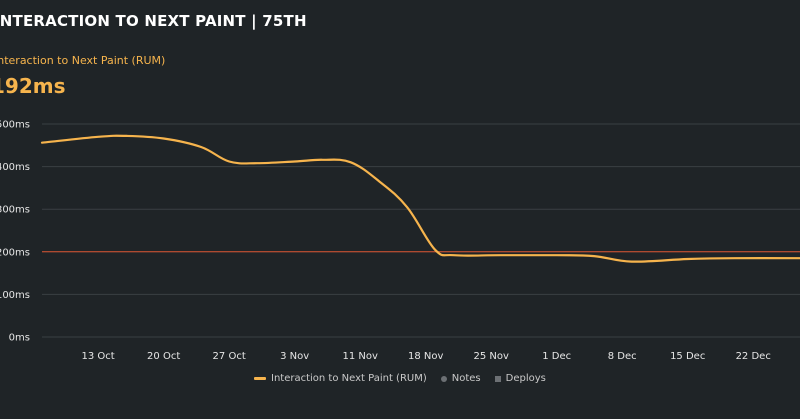 The height and width of the screenshot is (419, 800). I want to click on y-tick-label: 300ms, so click(15, 210).